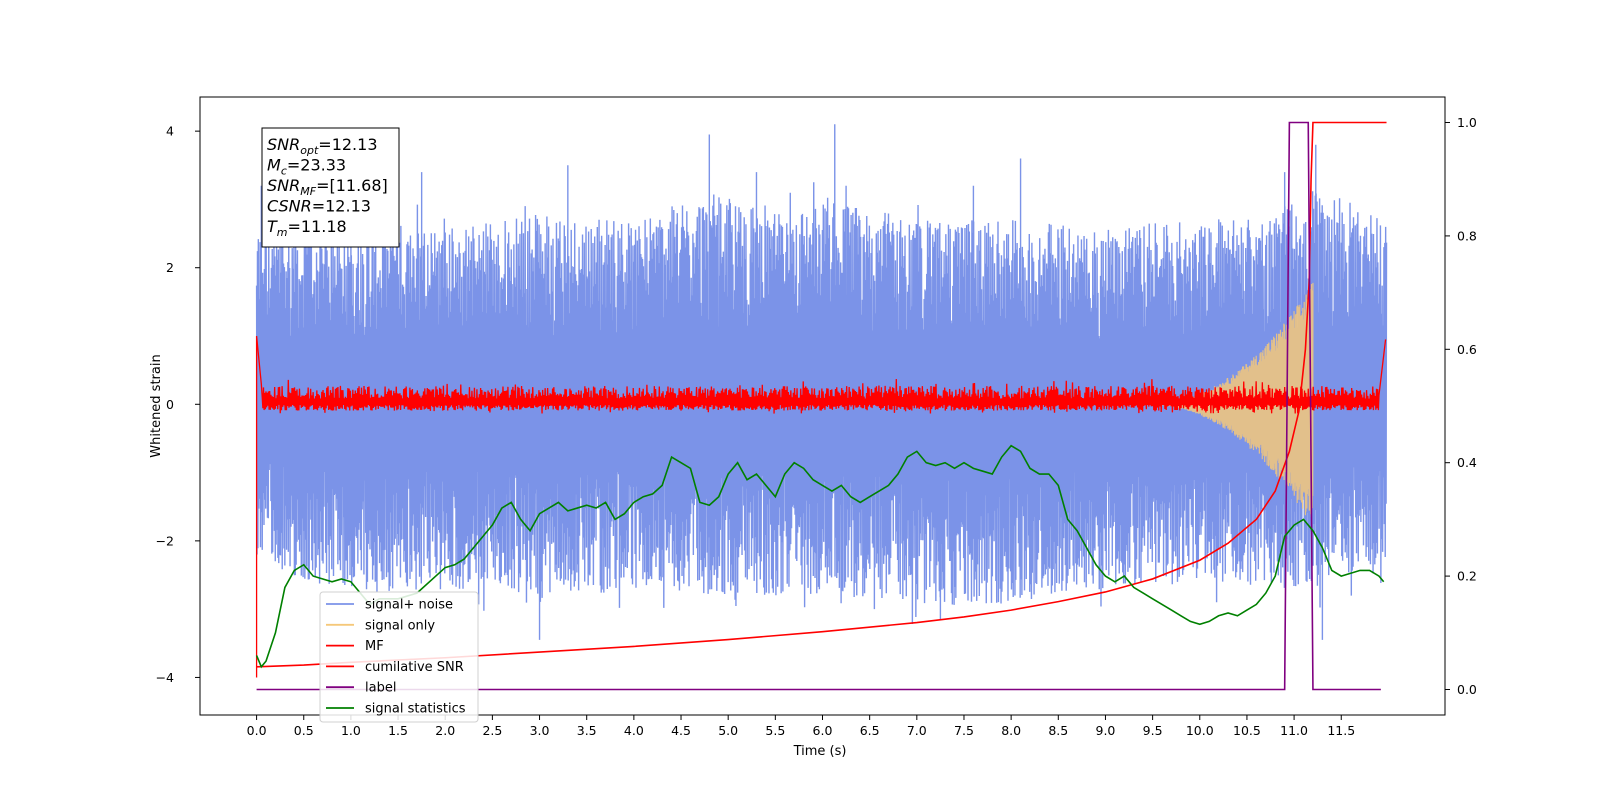 Image resolution: width=1600 pixels, height=800 pixels. I want to click on legend-label-label: label, so click(380, 688).